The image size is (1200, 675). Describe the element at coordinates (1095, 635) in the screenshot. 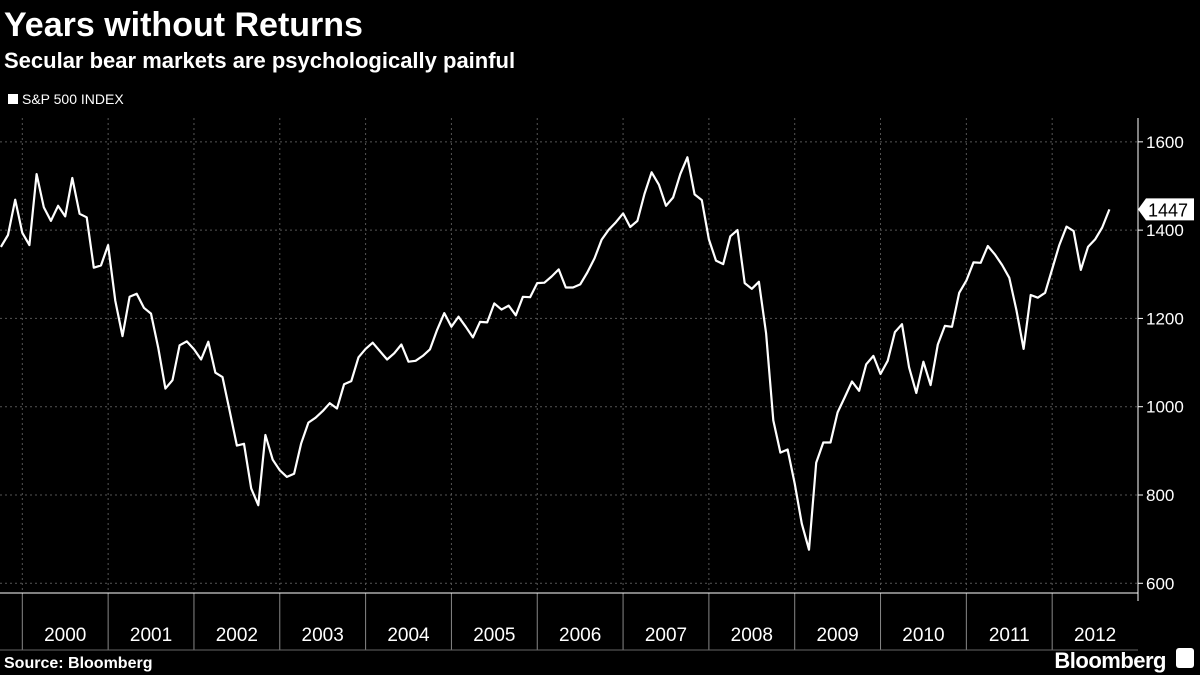

I see `x-tick-label: 2012` at that location.